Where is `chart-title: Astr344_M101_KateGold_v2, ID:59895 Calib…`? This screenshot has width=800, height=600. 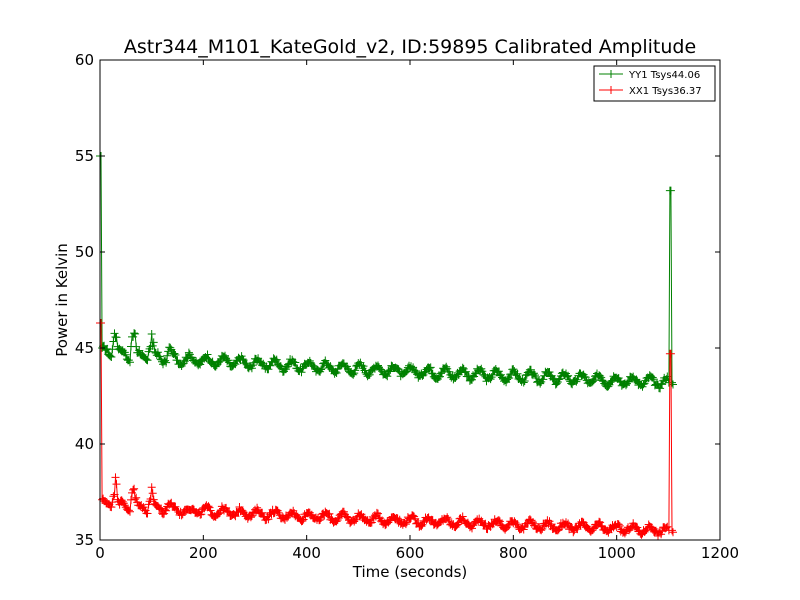
chart-title: Astr344_M101_KateGold_v2, ID:59895 Calib… is located at coordinates (410, 47).